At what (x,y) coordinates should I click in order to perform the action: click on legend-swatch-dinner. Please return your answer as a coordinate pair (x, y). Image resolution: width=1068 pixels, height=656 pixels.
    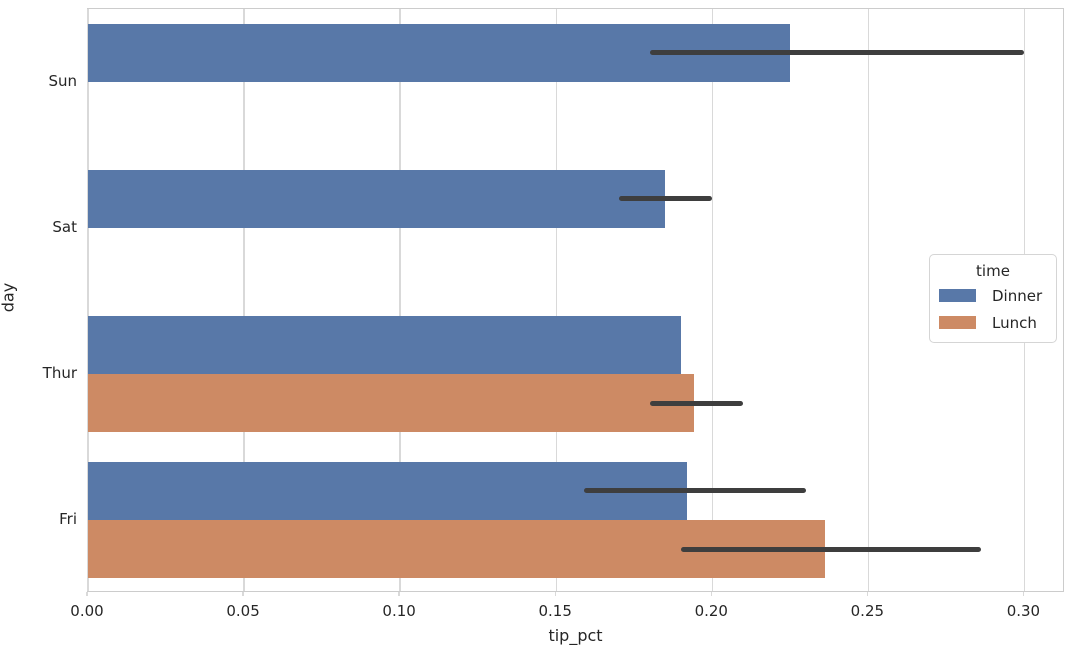
    Looking at the image, I should click on (957, 295).